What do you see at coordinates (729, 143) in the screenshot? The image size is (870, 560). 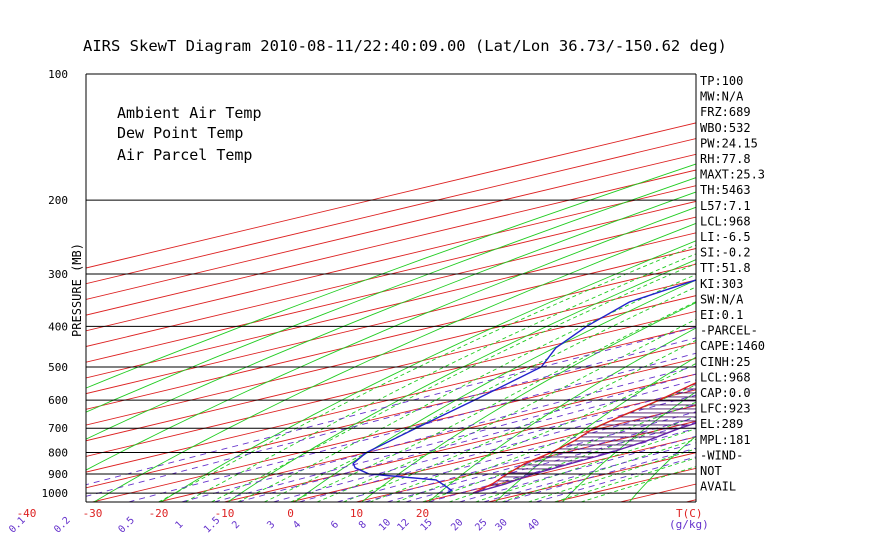 I see `index-entry: PW:24.15` at bounding box center [729, 143].